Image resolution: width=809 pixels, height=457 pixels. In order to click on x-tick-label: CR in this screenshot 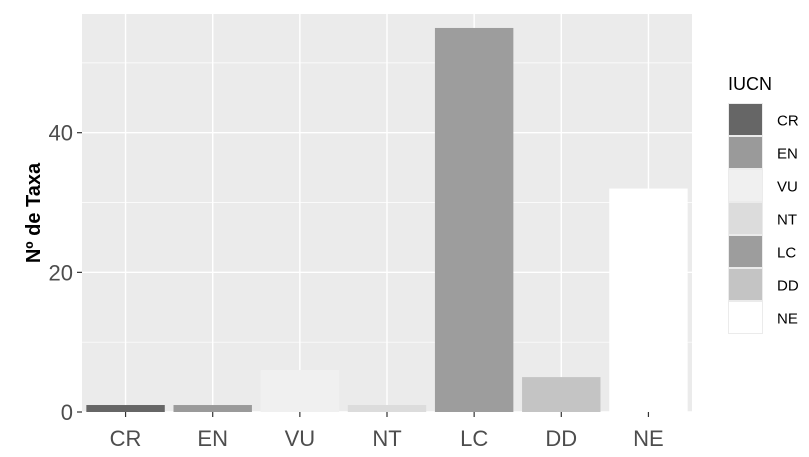, I will do `click(126, 438)`.